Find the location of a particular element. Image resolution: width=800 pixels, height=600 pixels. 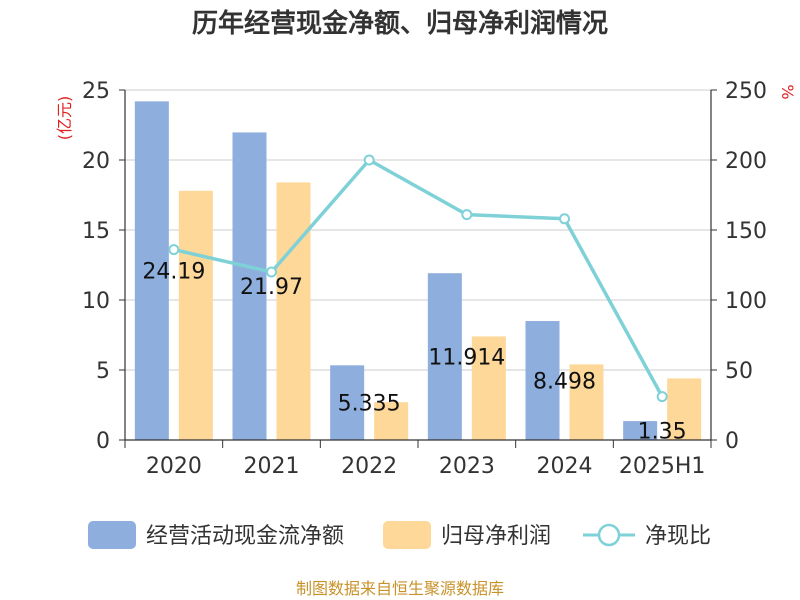

legend-marker is located at coordinates (609, 535).